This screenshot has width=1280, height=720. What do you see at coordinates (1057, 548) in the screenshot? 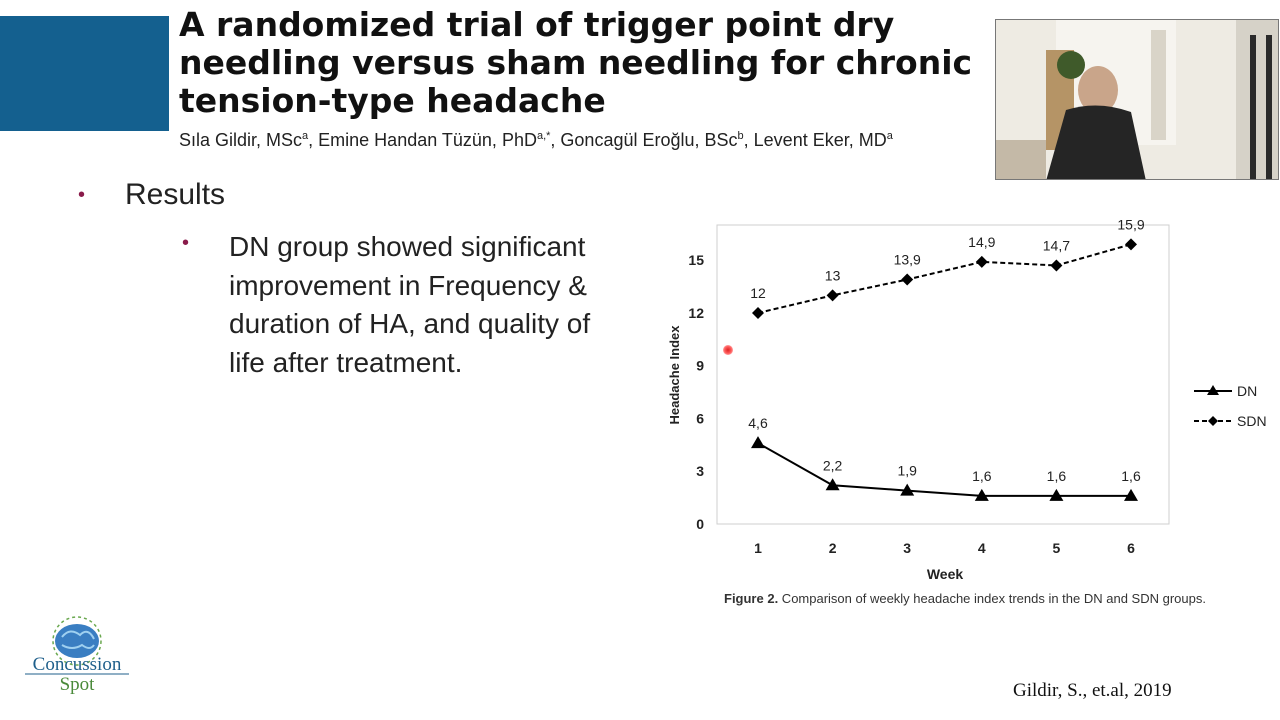
I see `x-tick-label: 5` at bounding box center [1057, 548].